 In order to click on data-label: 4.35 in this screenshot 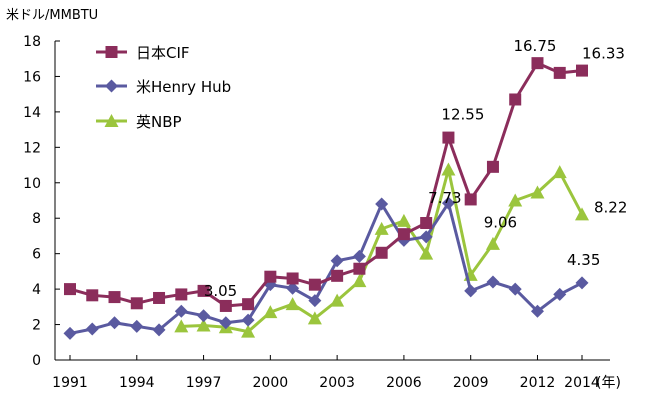, I will do `click(583, 260)`.